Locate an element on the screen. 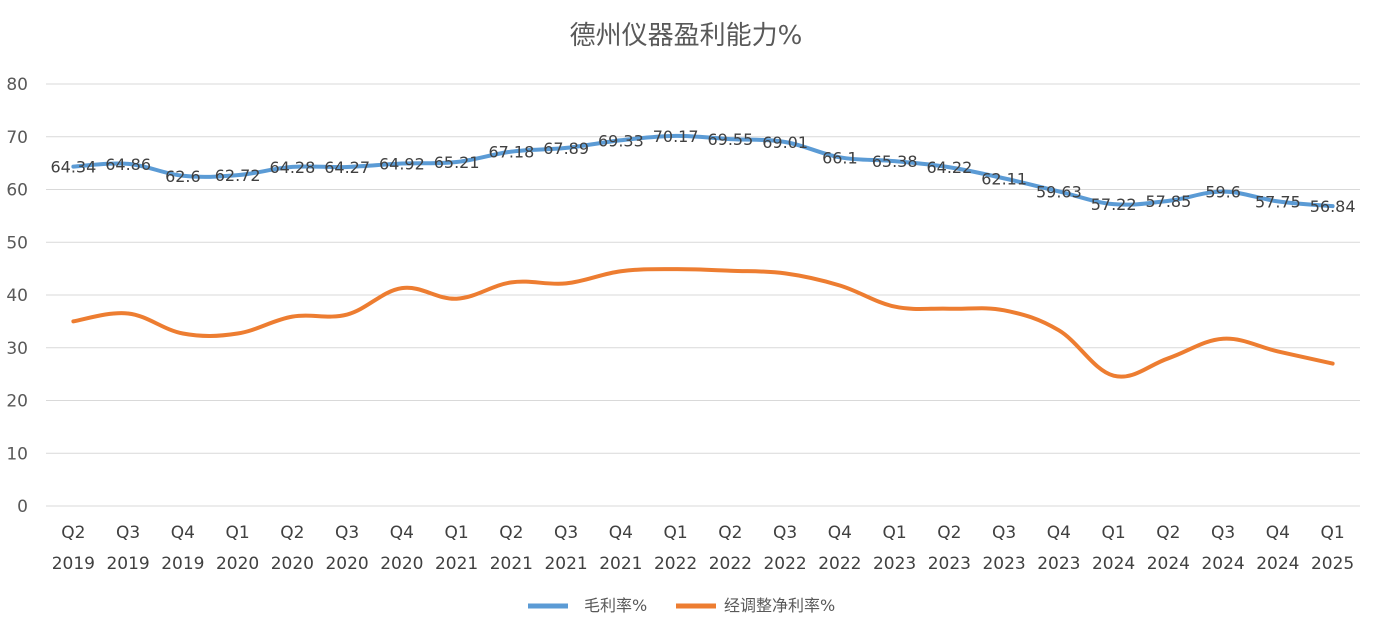 The image size is (1381, 625). series-line-gross-margin is located at coordinates (703, 171).